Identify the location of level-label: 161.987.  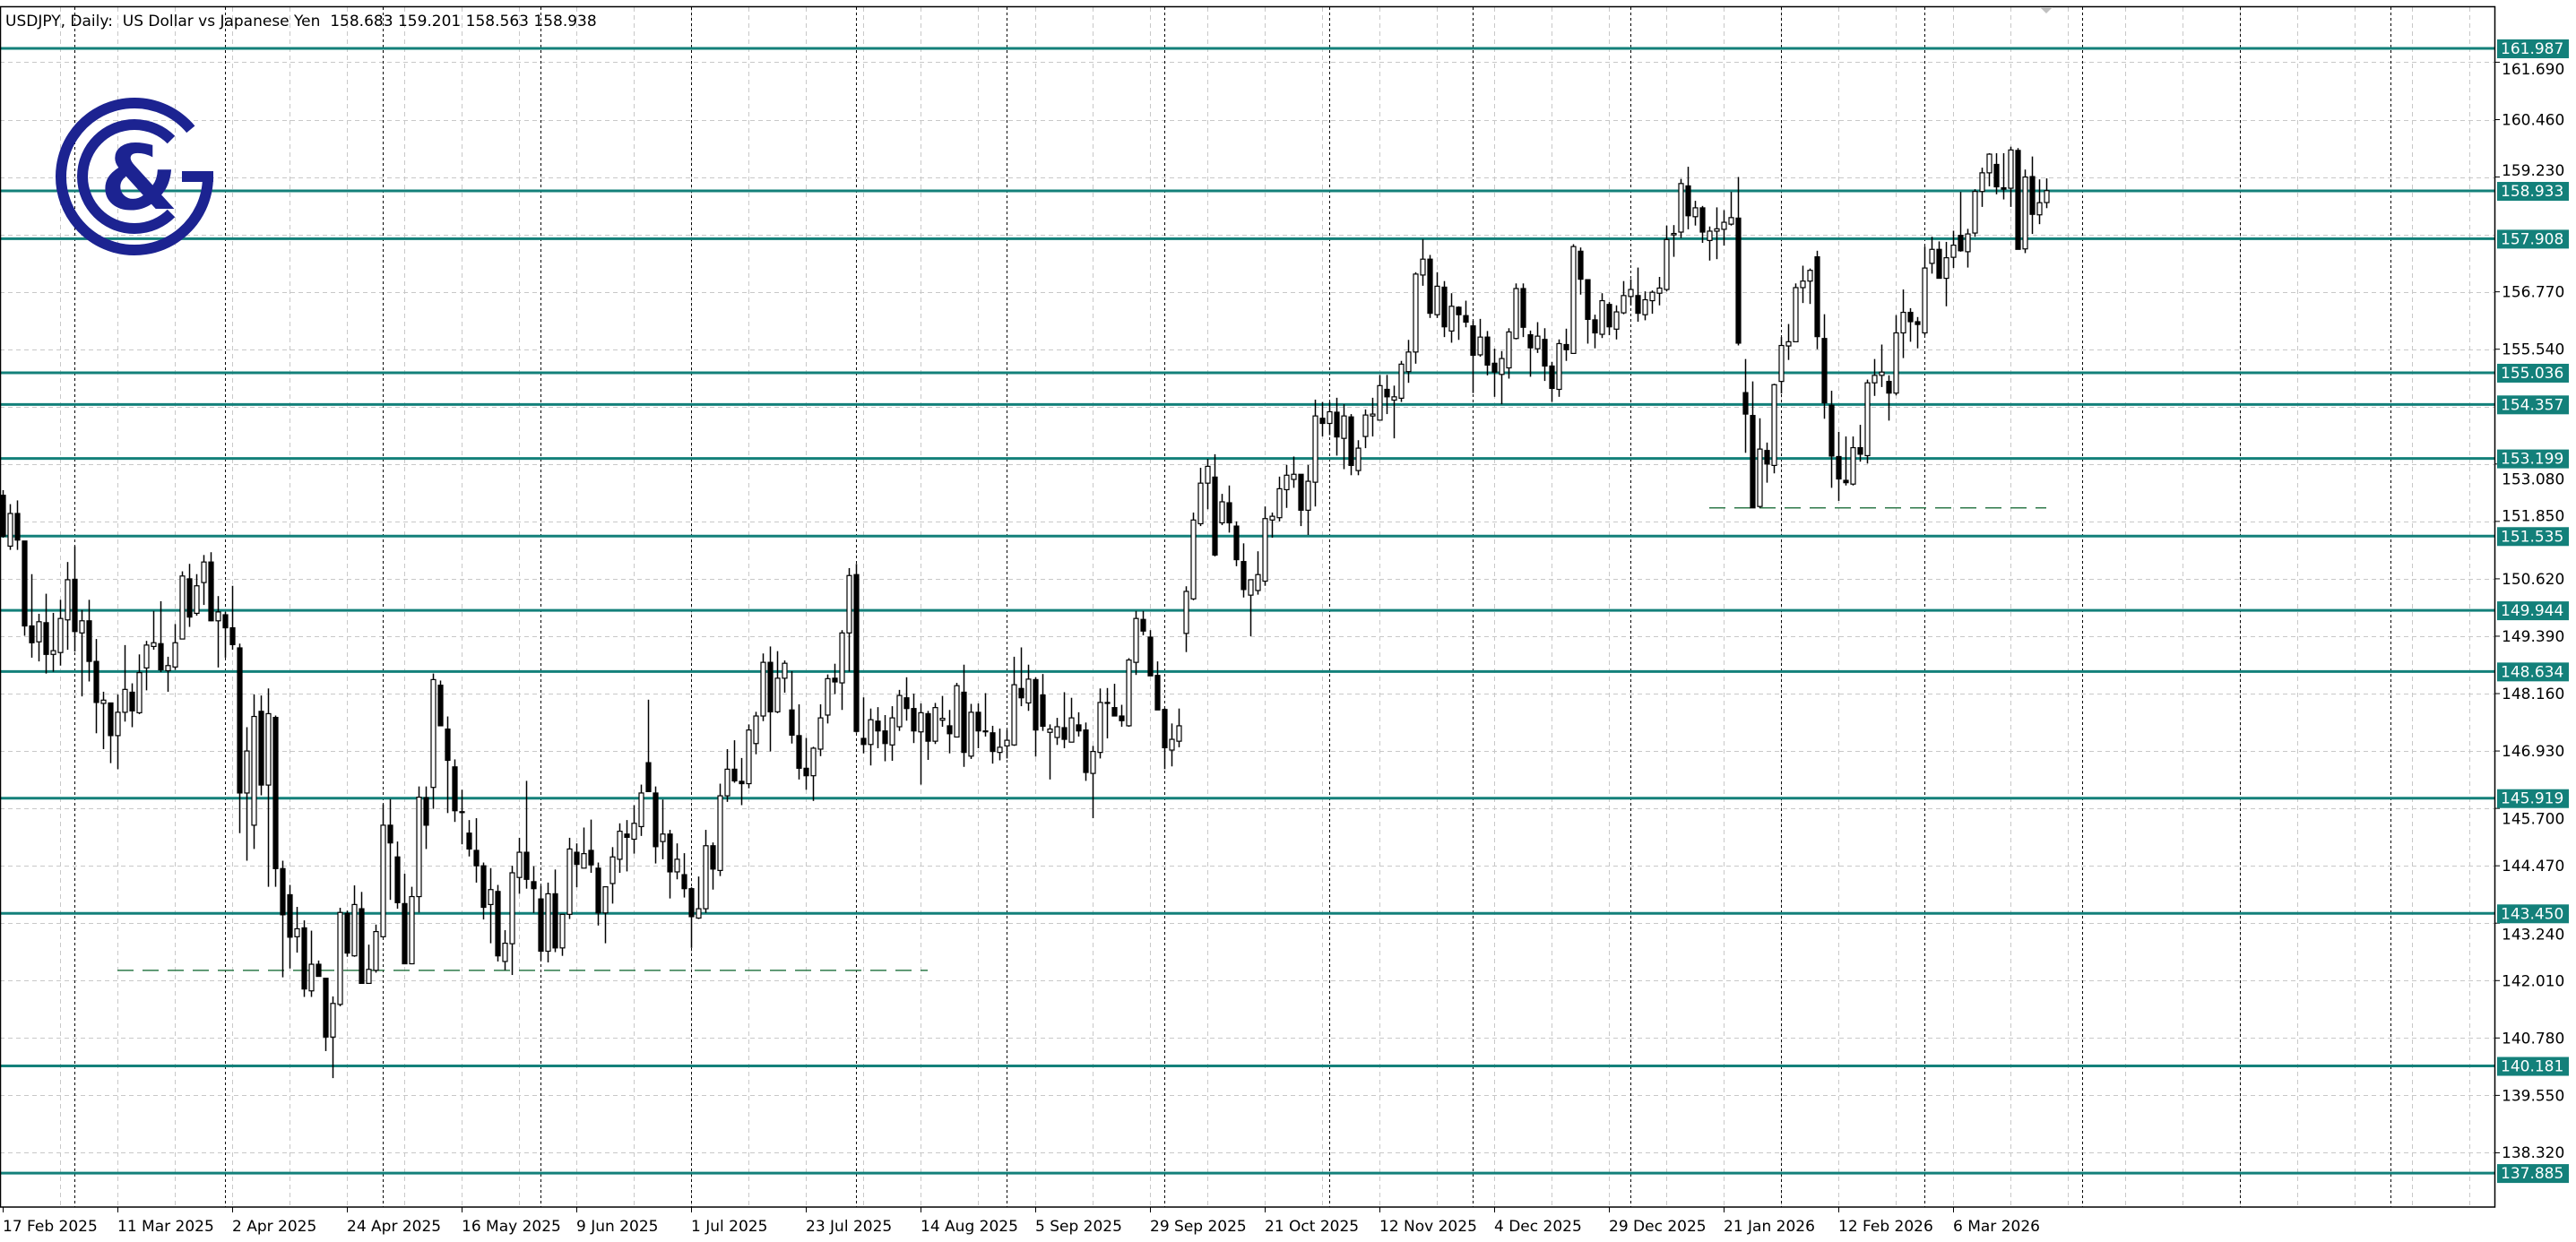
(2532, 49).